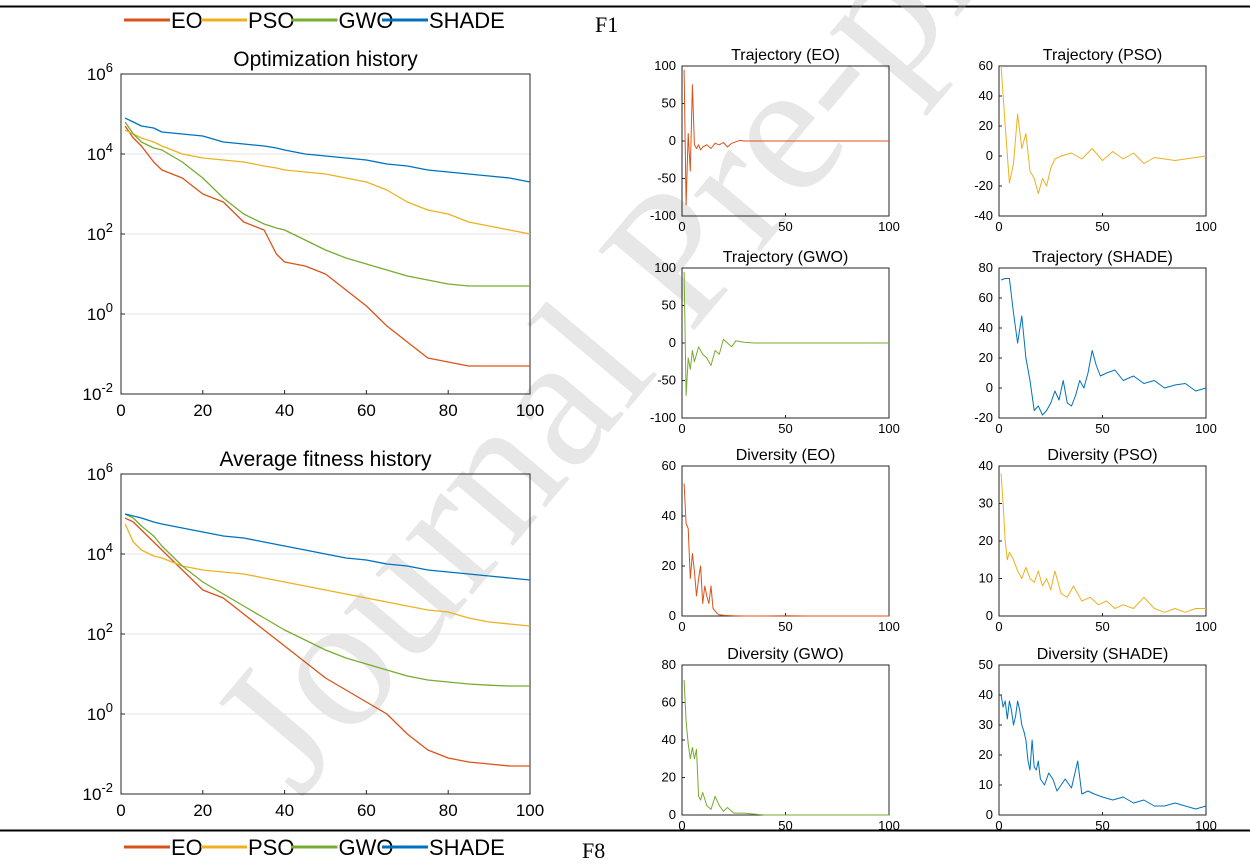 The height and width of the screenshot is (864, 1250). I want to click on legend-label-shade: SHADE, so click(467, 847).